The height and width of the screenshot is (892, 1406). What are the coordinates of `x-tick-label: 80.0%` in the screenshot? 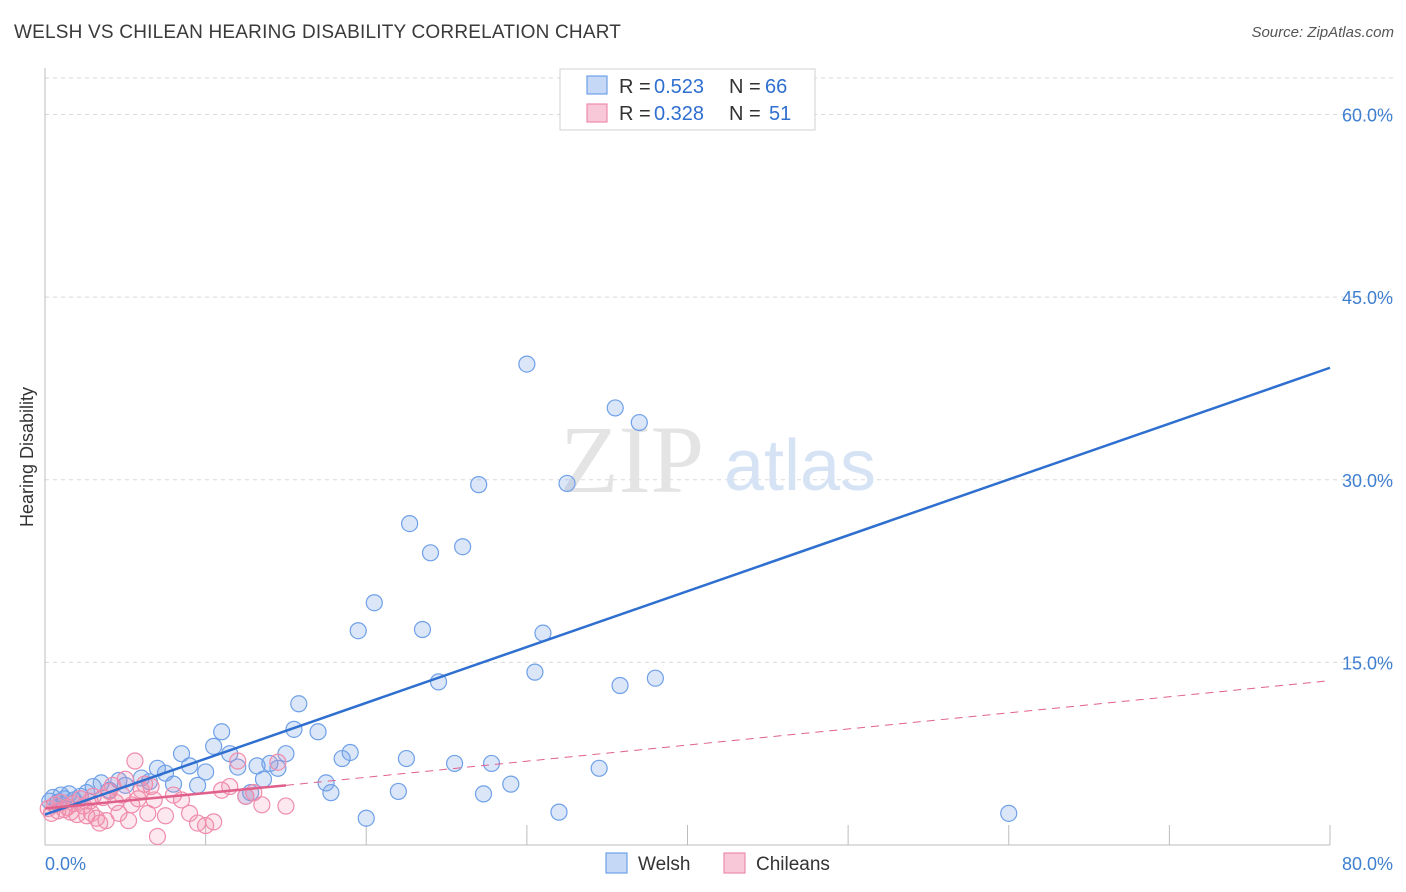 It's located at (1367, 864).